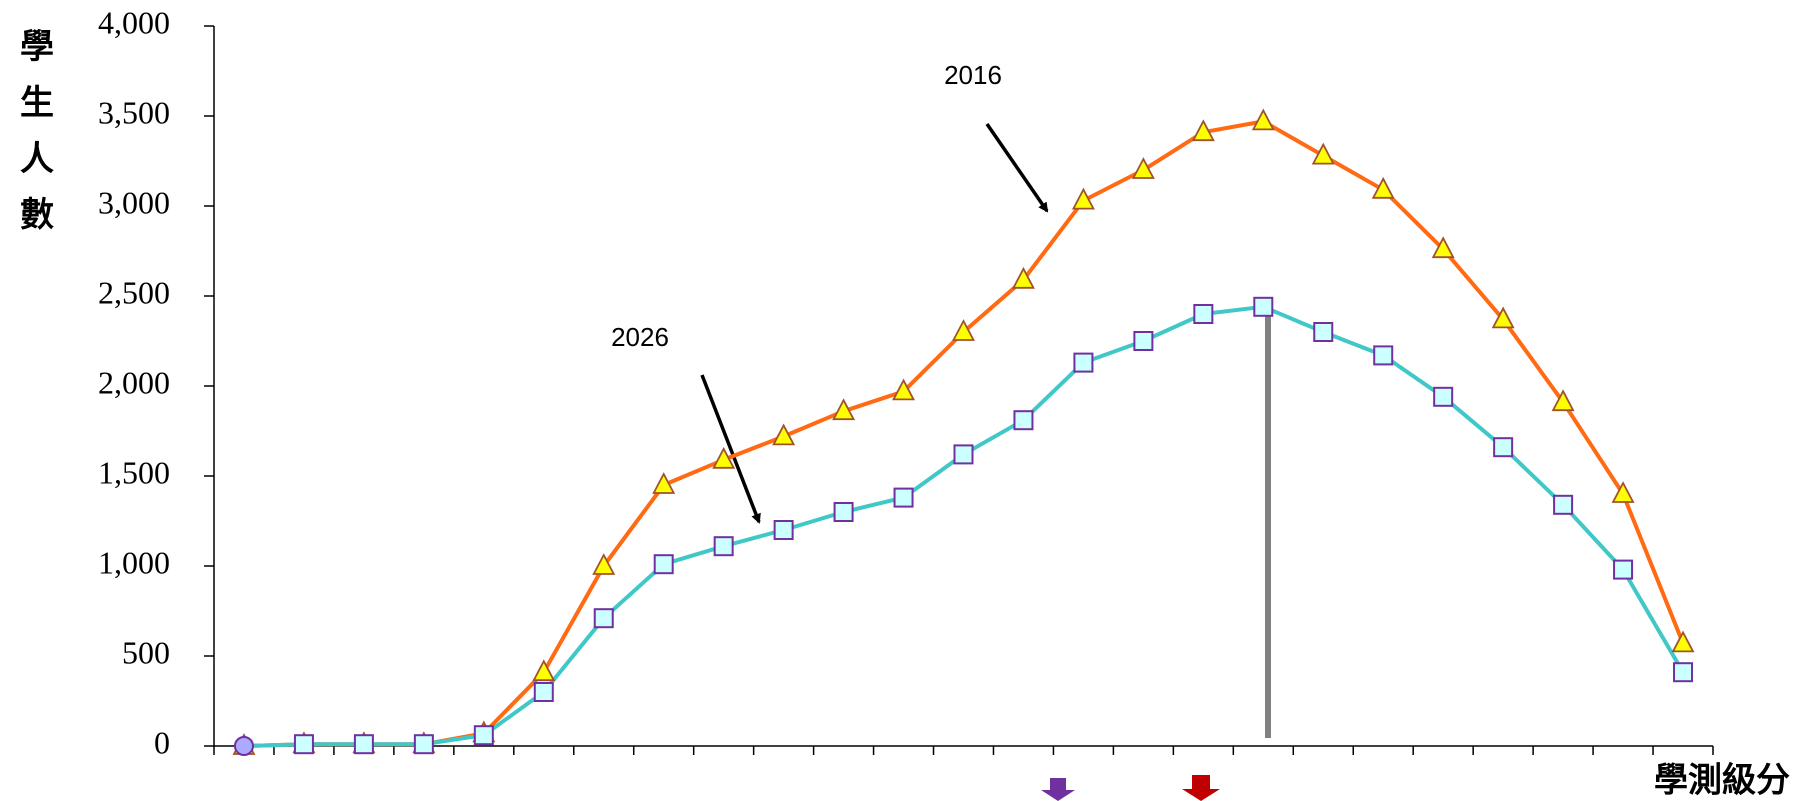 The height and width of the screenshot is (801, 1793). I want to click on y-axis-label: 學生人數, so click(37, 131).